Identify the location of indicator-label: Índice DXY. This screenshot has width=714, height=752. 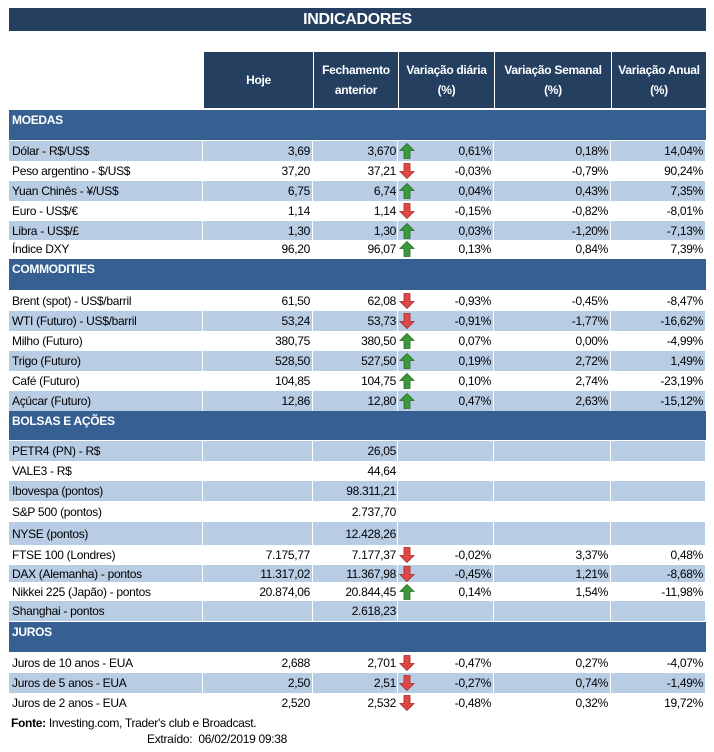
(41, 249).